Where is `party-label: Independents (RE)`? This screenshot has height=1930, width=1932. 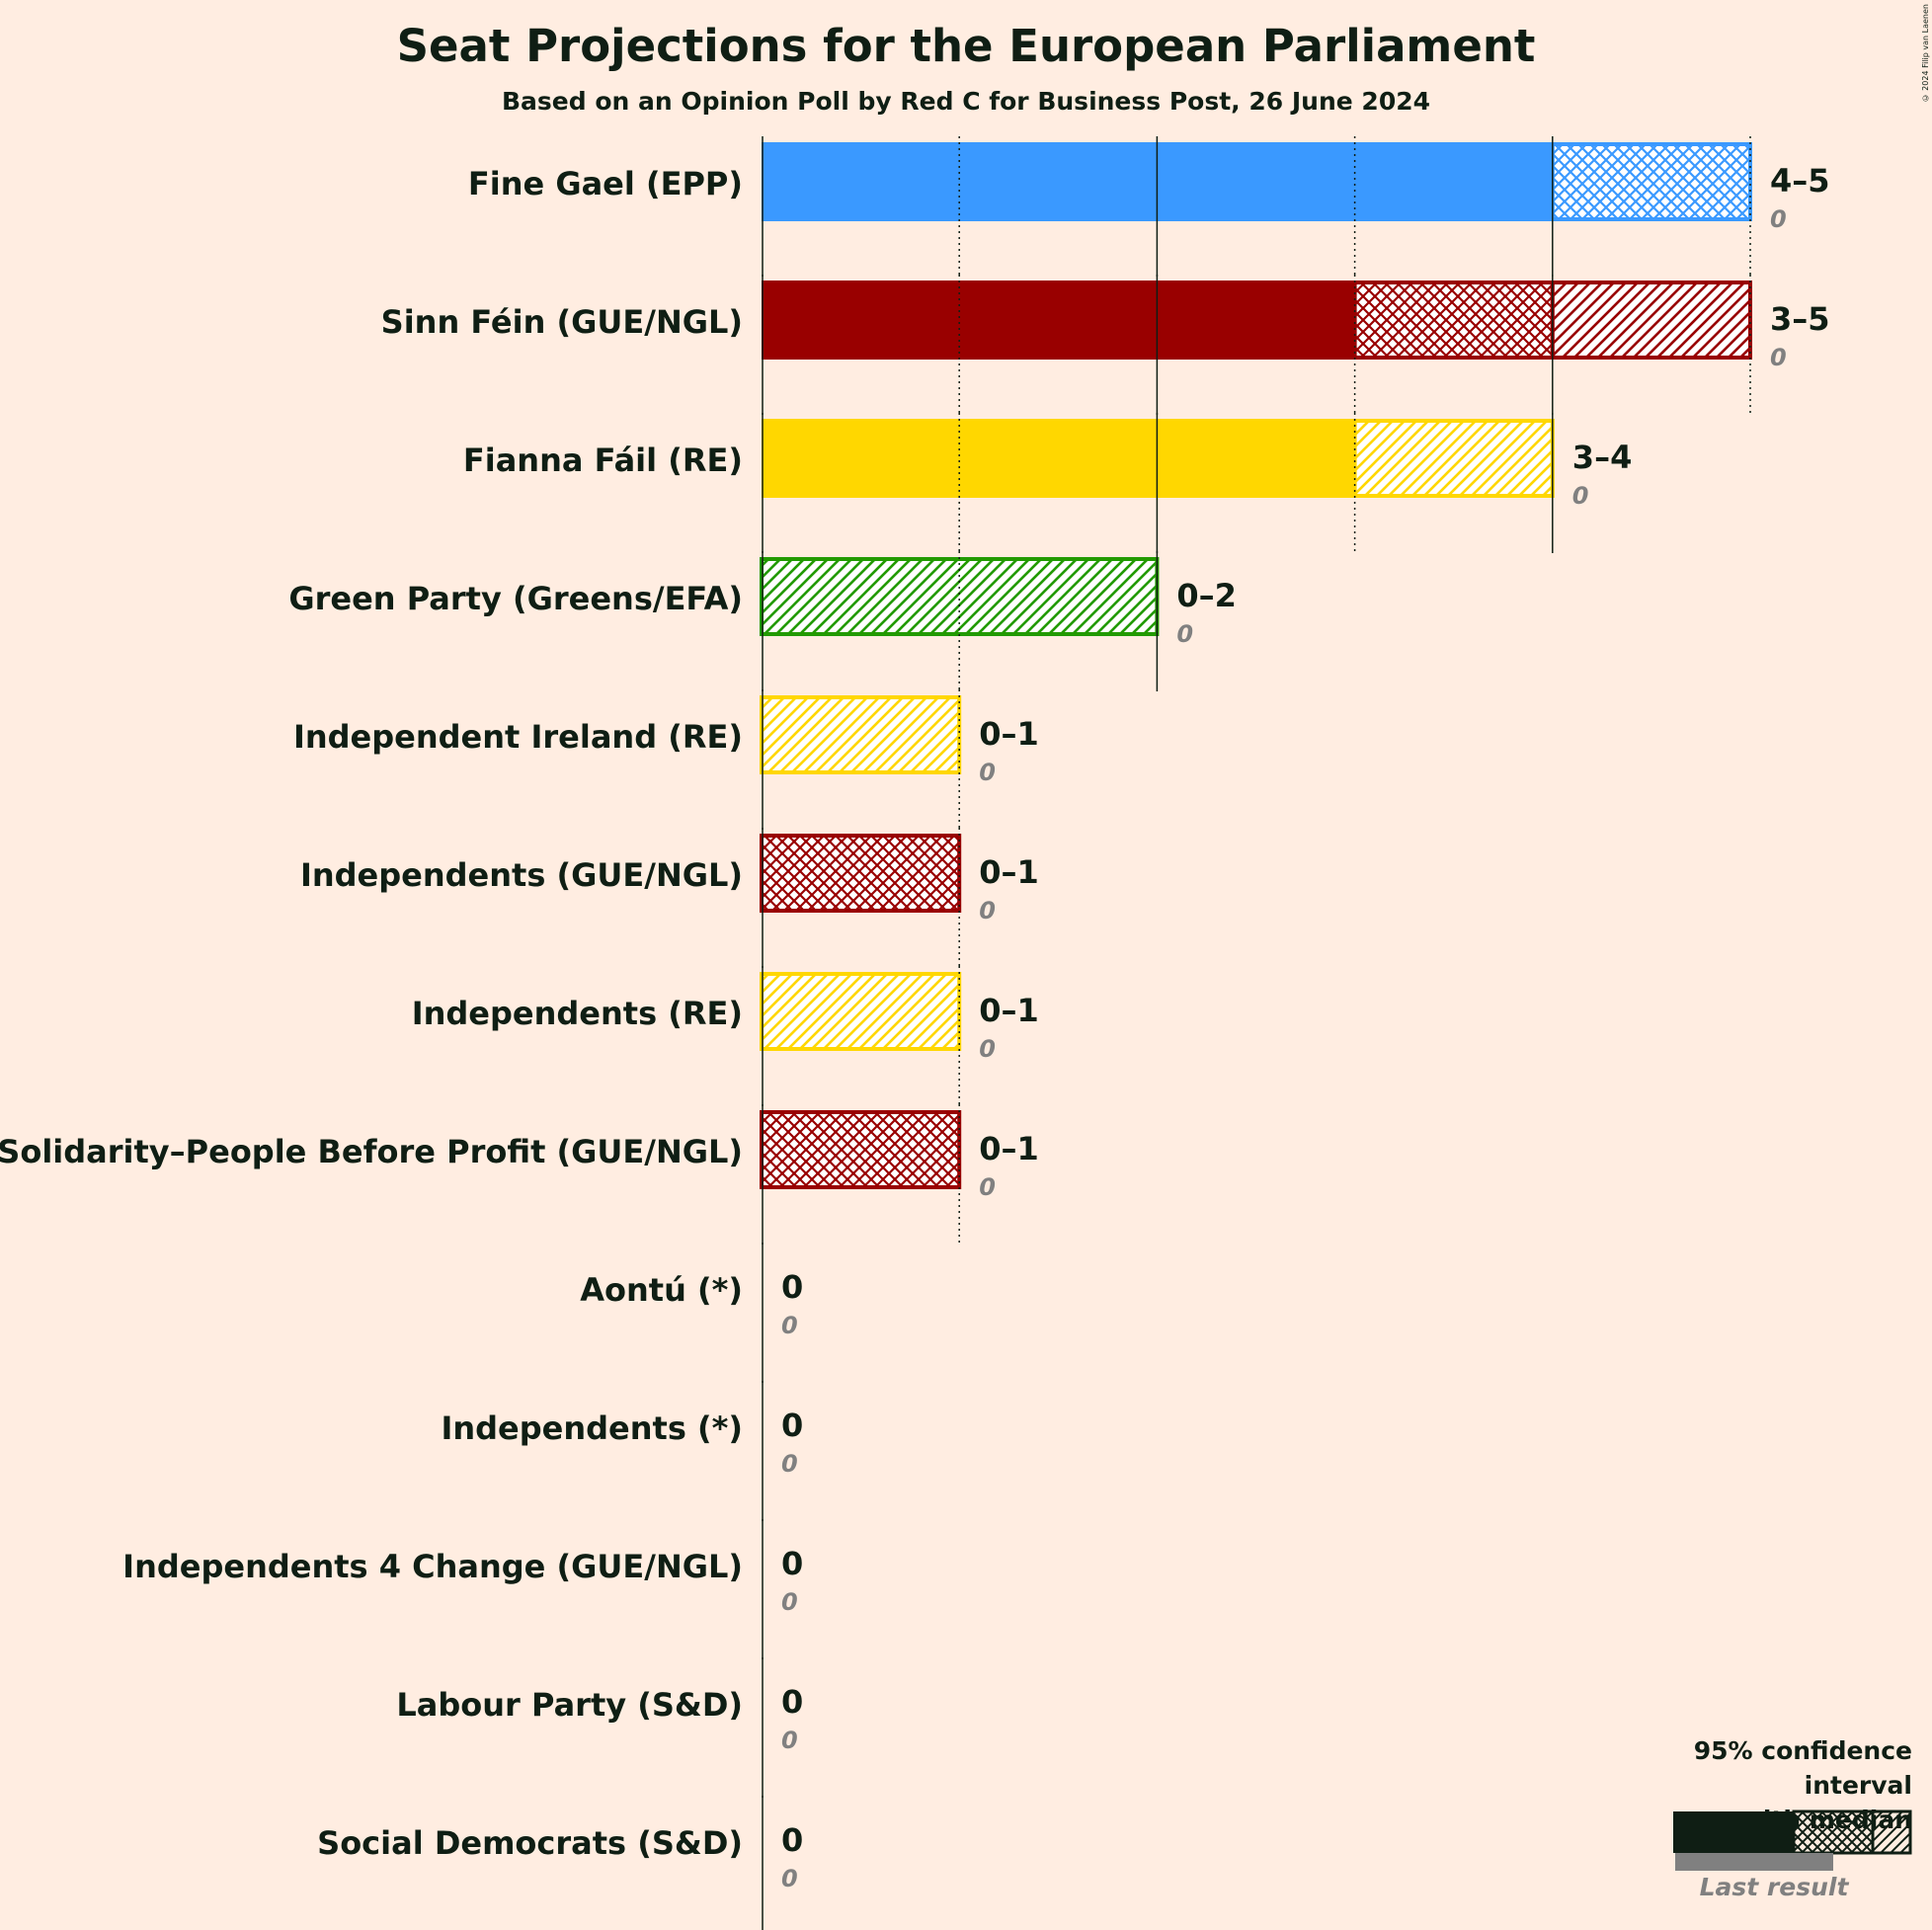 party-label: Independents (RE) is located at coordinates (577, 1013).